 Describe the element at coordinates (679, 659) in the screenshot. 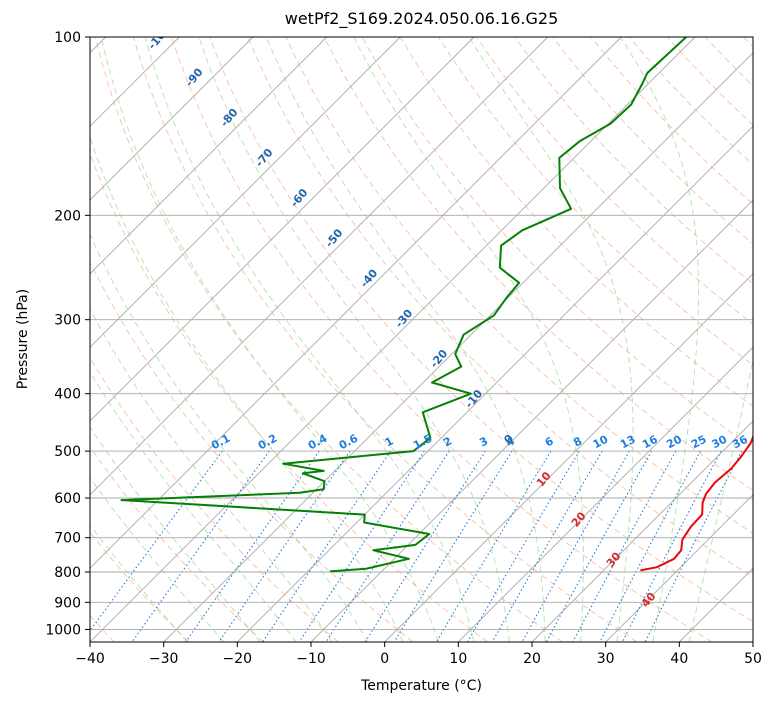

I see `x-tick-label: 40` at that location.